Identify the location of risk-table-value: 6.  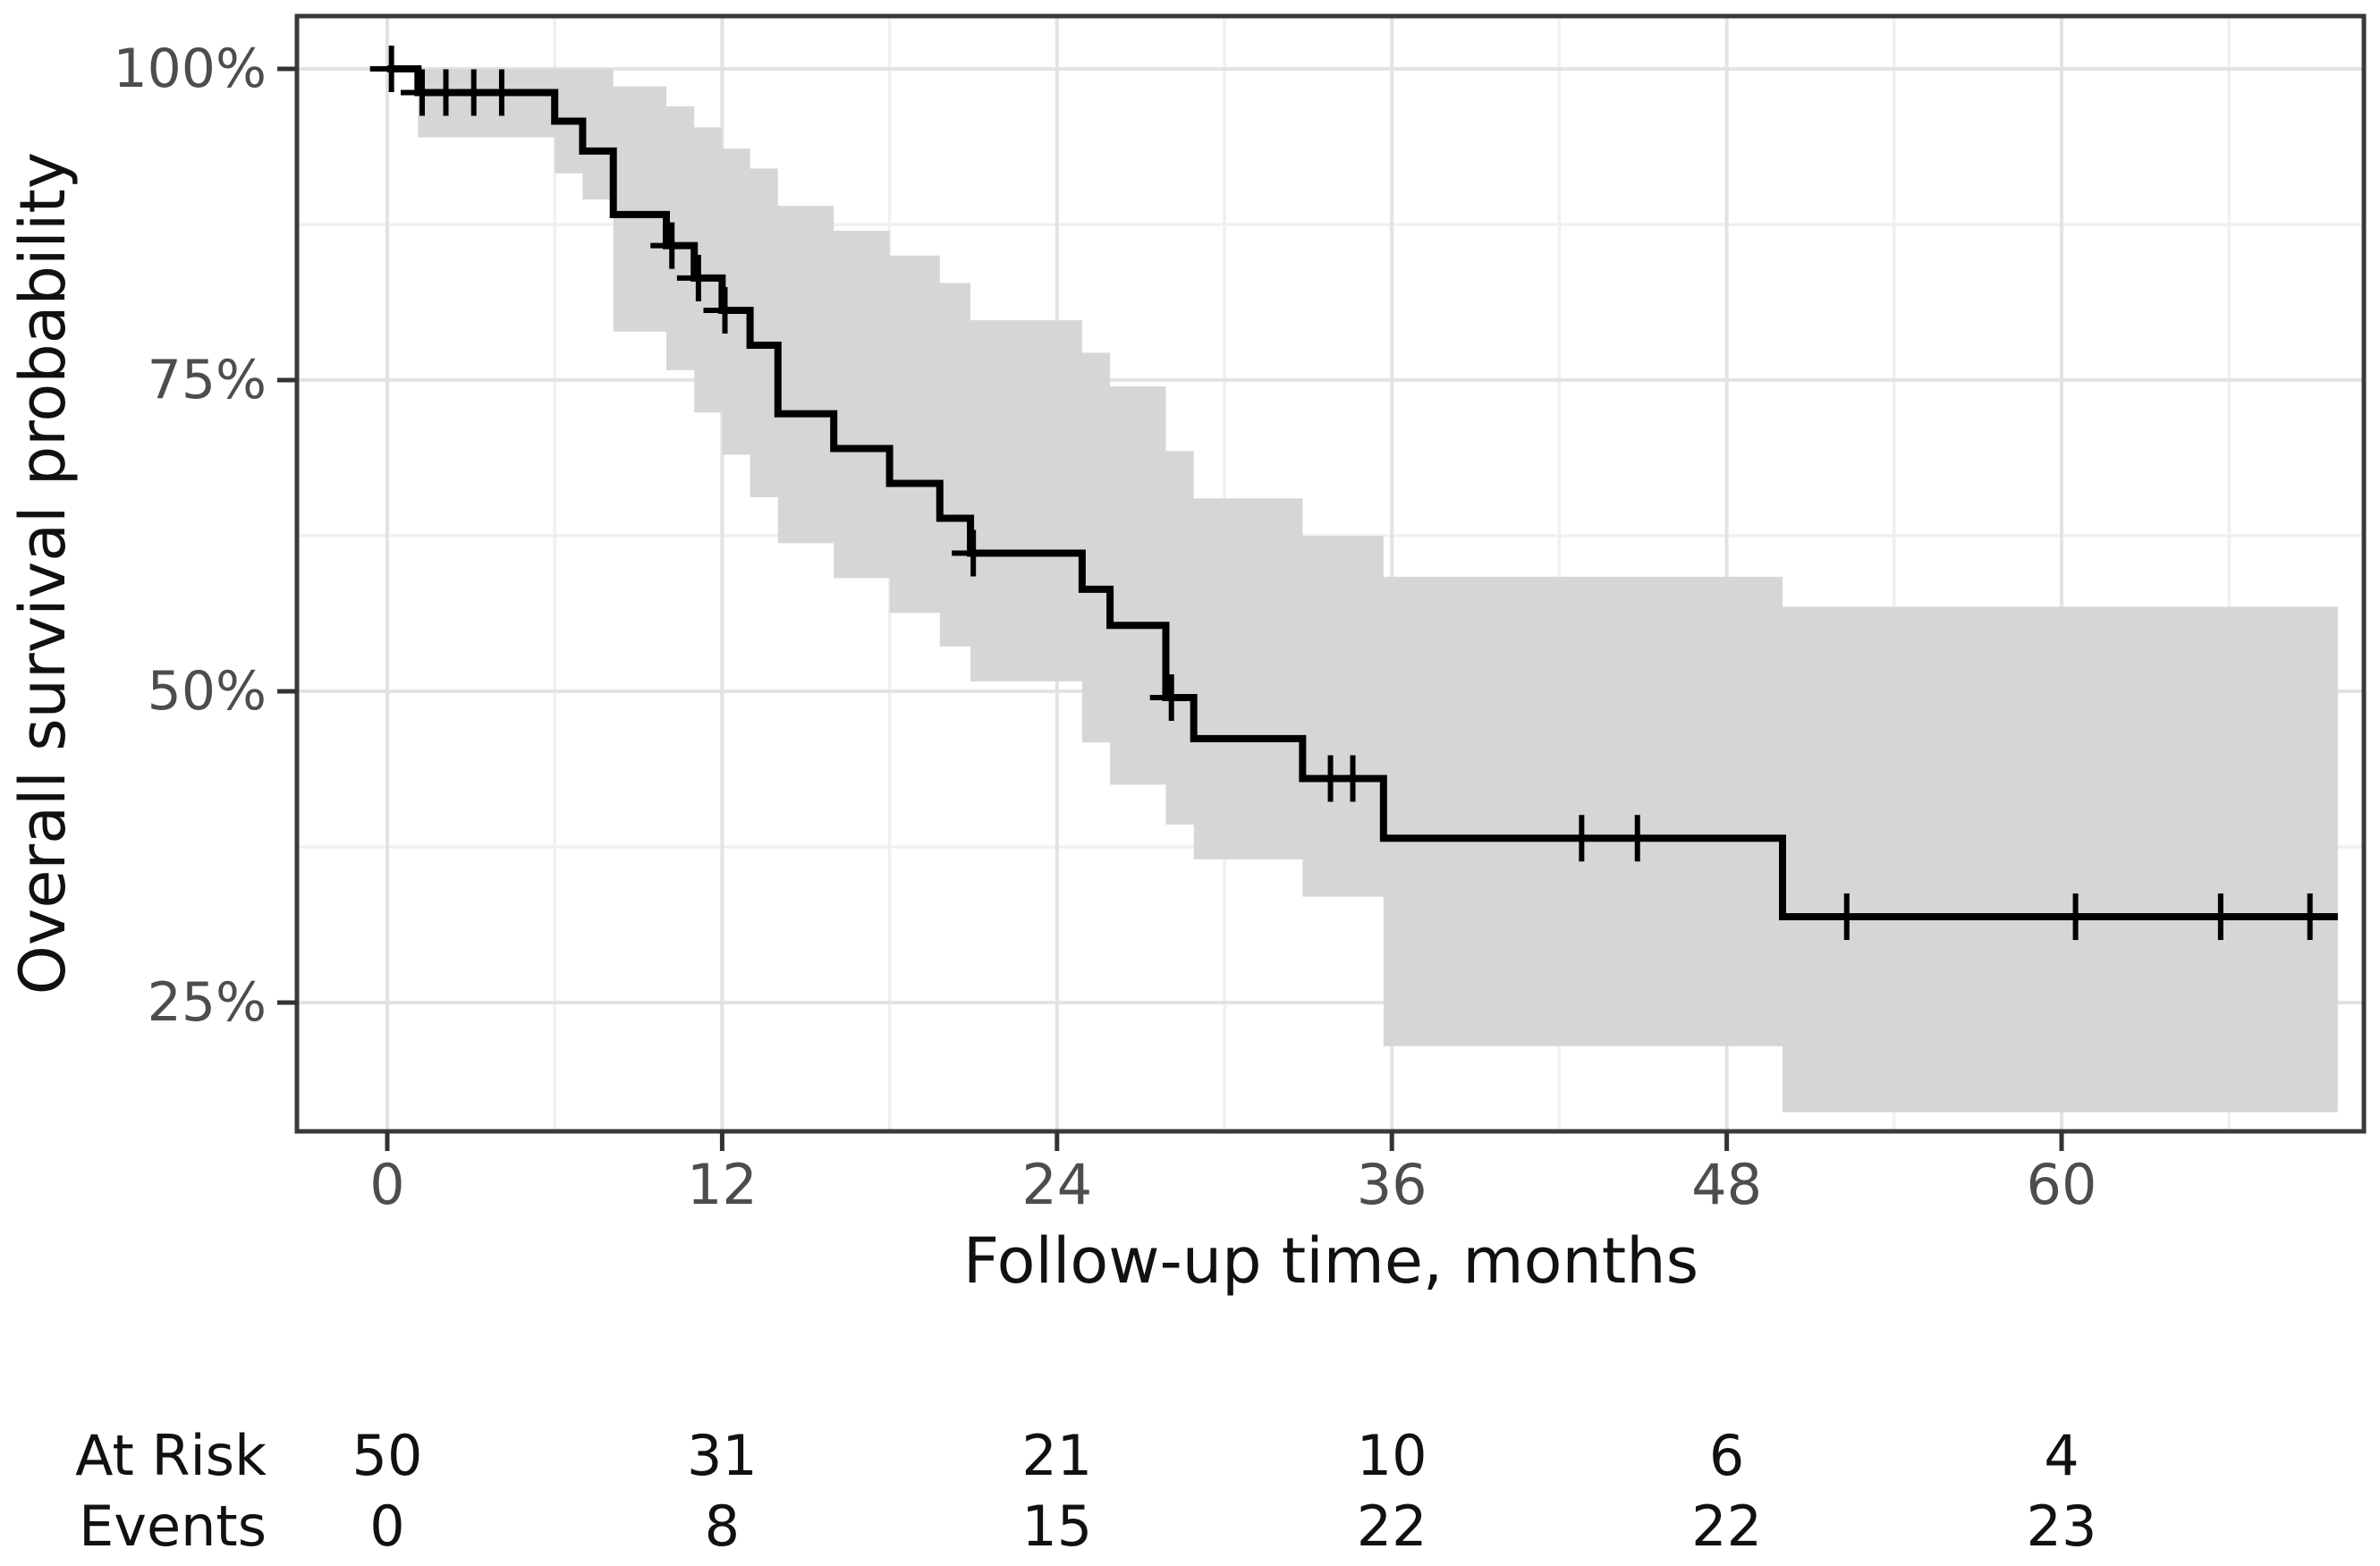
(1726, 1455).